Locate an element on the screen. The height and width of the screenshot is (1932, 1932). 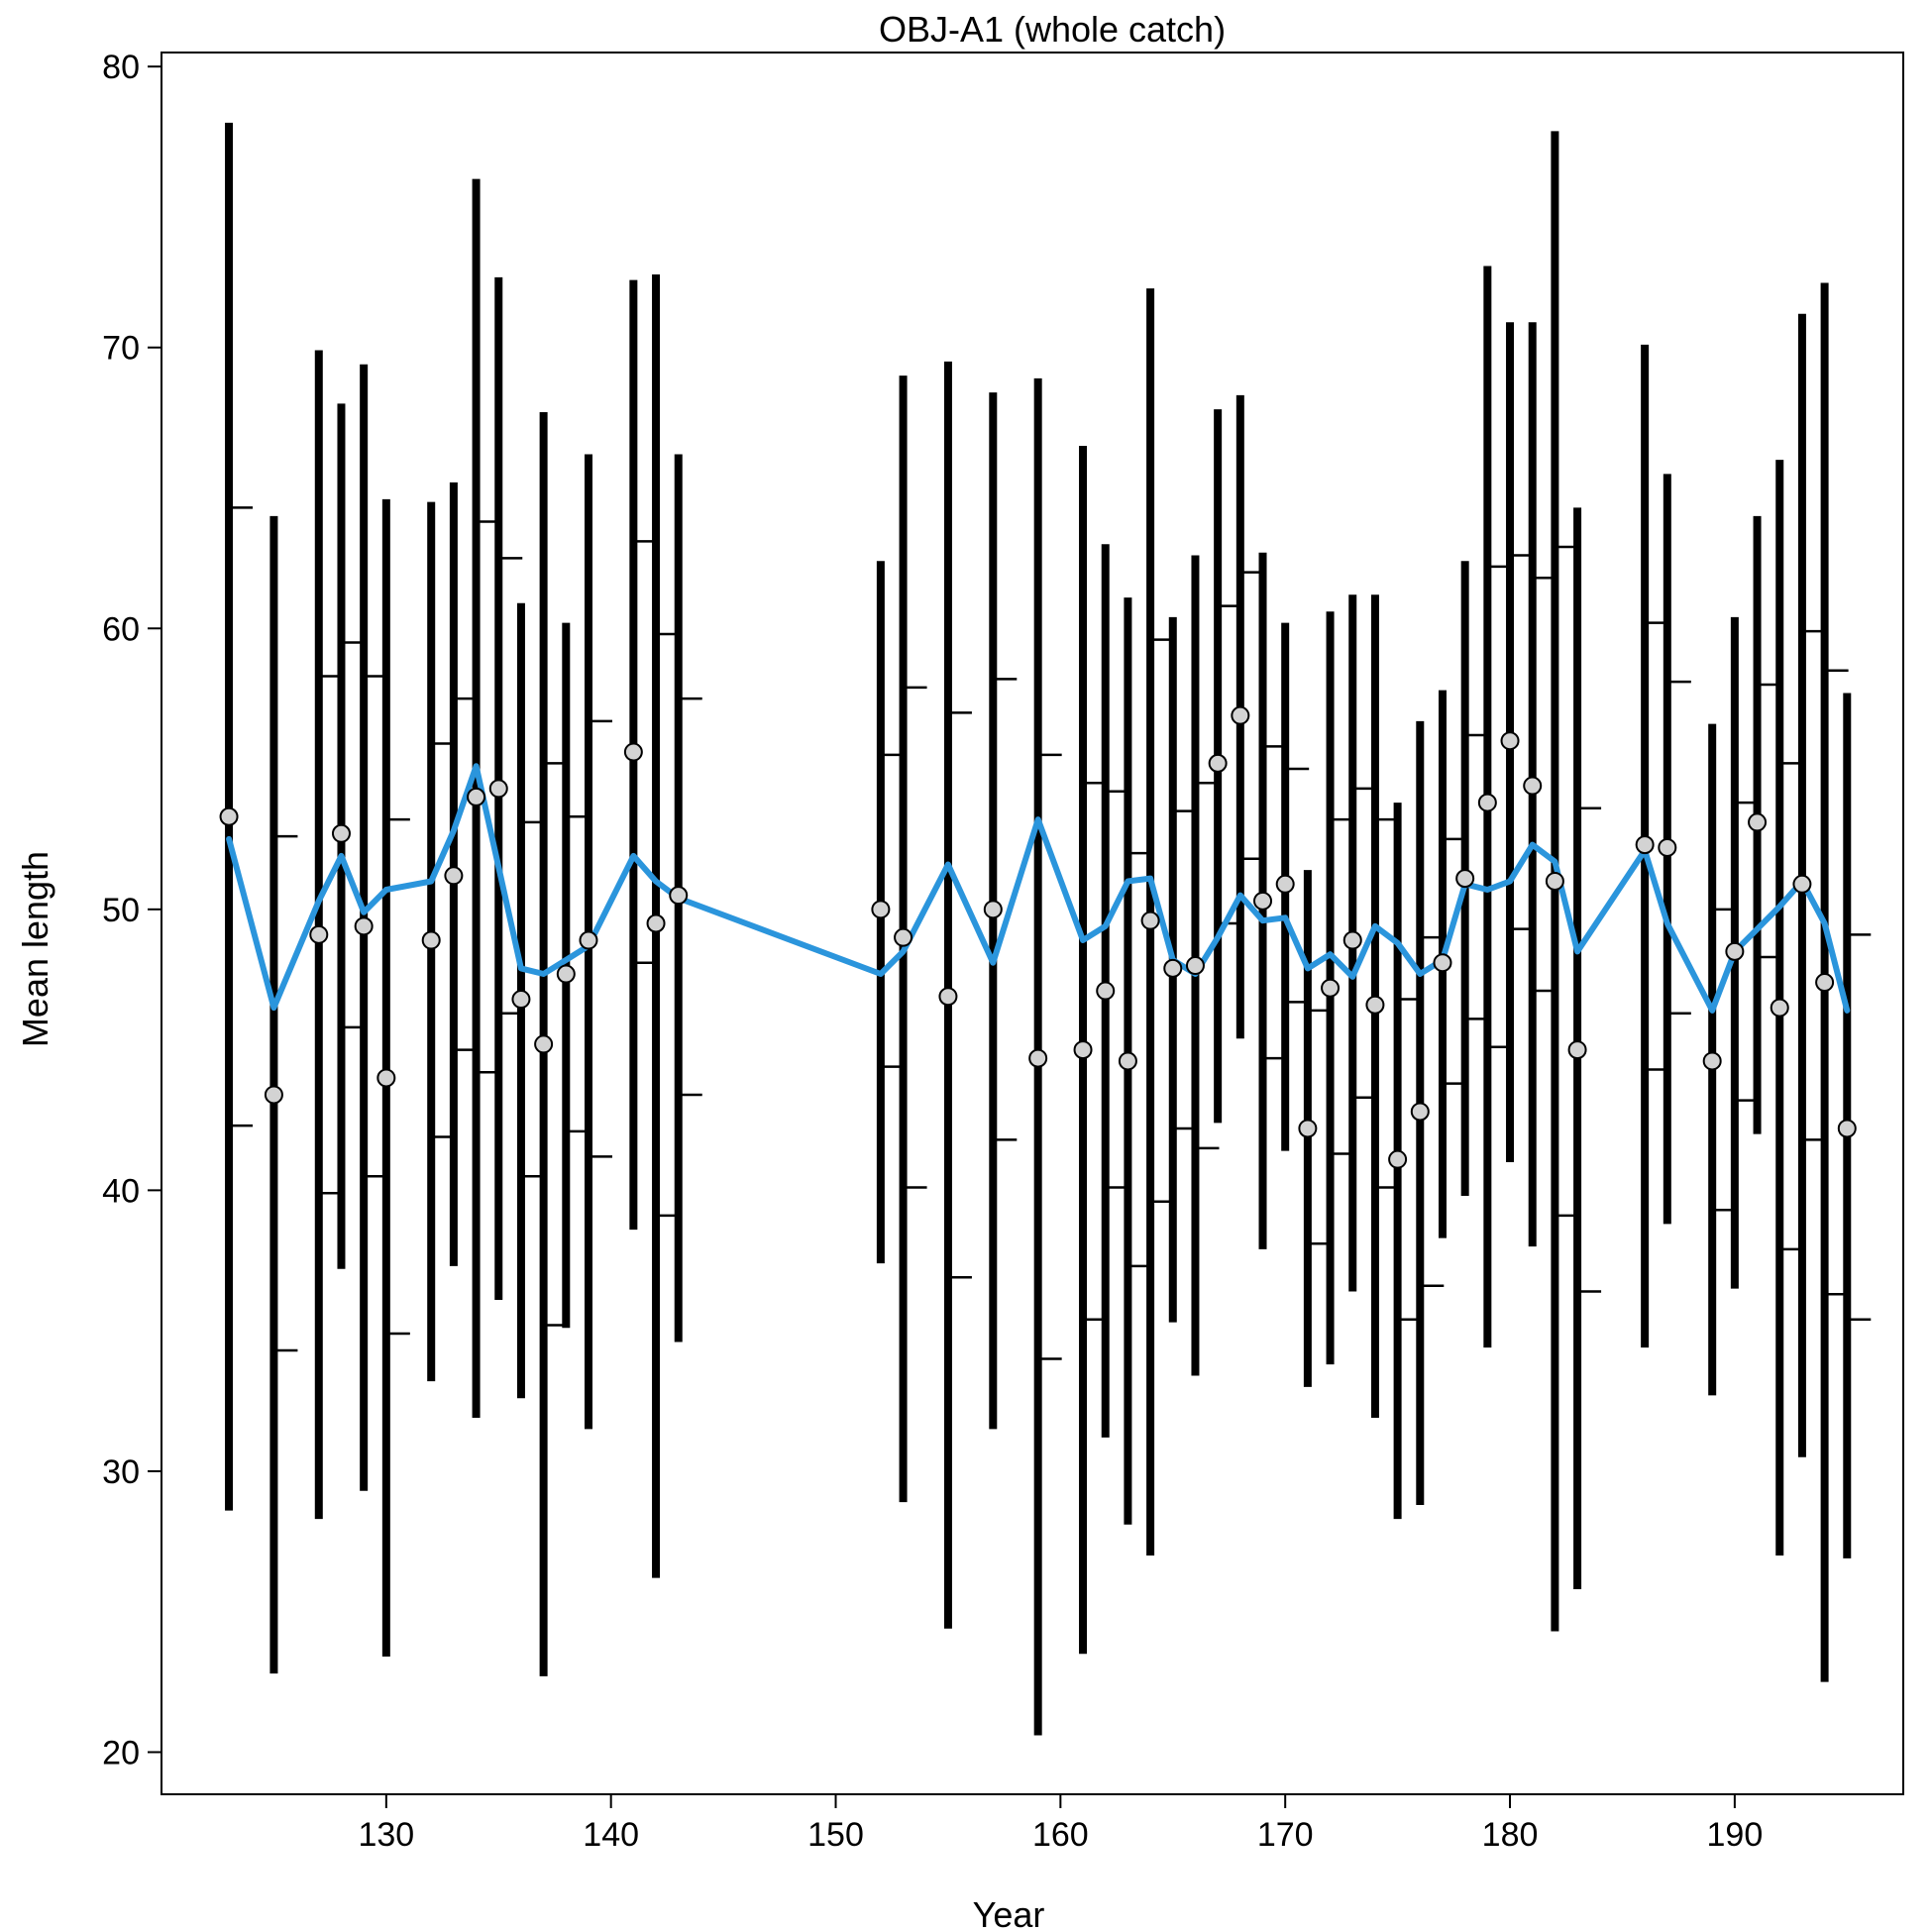
x-tick-label: 160 is located at coordinates (1060, 1835).